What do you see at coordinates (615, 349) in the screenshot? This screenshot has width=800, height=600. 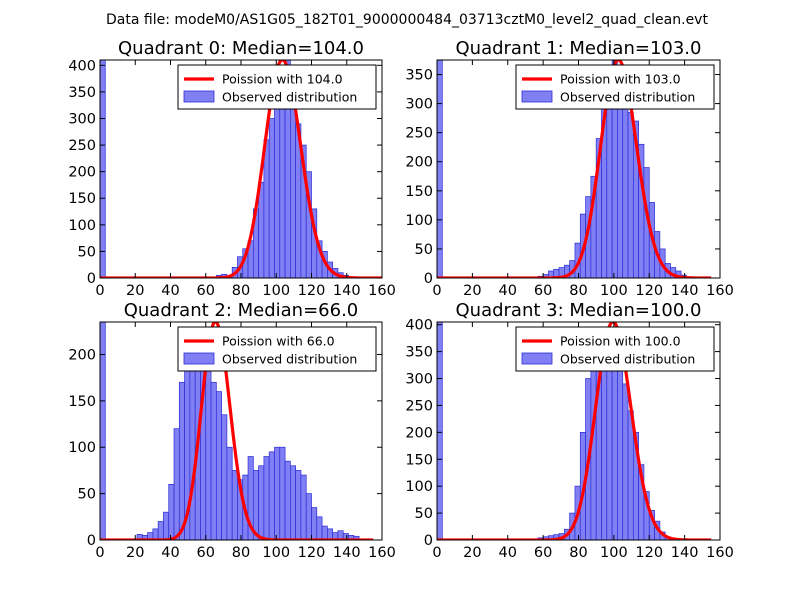 I see `legend: Poission with 100.0 Observed distribution` at bounding box center [615, 349].